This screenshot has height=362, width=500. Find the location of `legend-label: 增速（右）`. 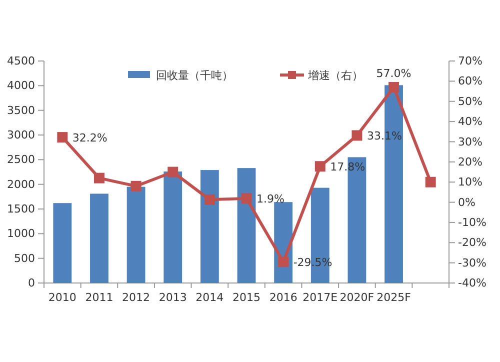

legend-label: 增速（右） is located at coordinates (335, 75).